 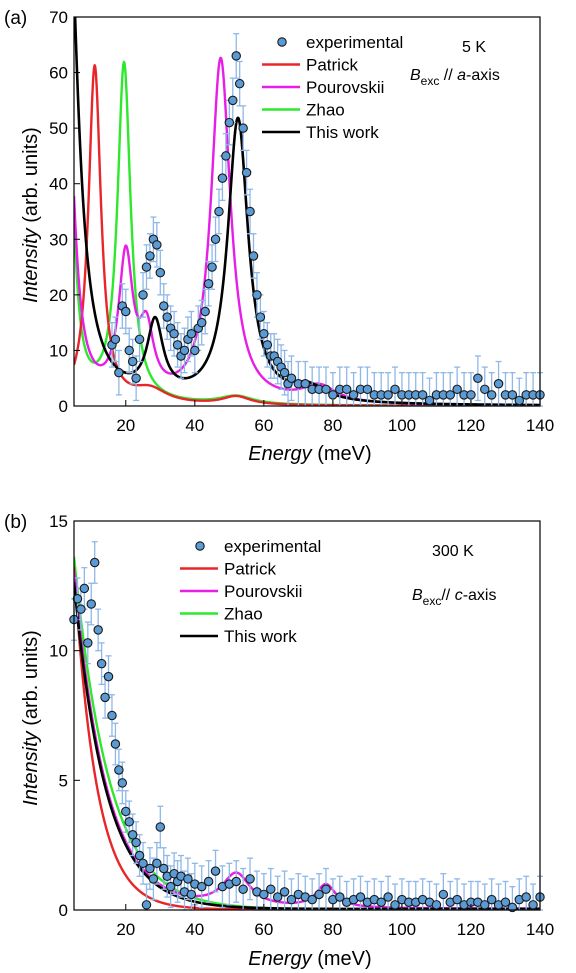 What do you see at coordinates (455, 77) in the screenshot?
I see `panel-a-field-annotation: Bexc // a-axis` at bounding box center [455, 77].